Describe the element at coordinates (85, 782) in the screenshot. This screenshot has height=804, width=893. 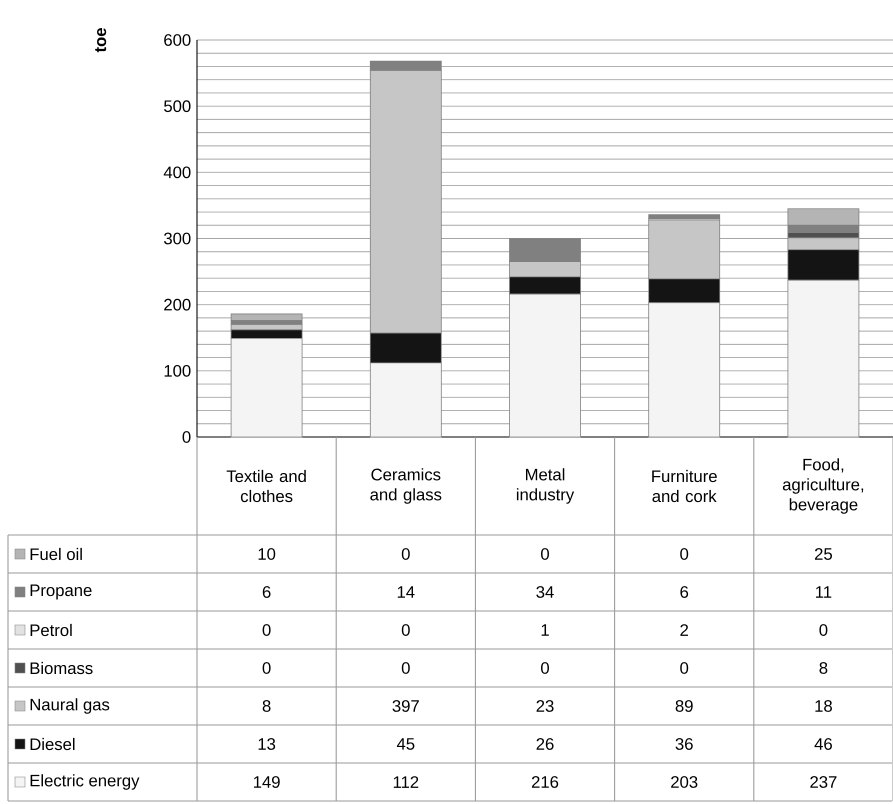
I see `legend-label: Electric energy` at that location.